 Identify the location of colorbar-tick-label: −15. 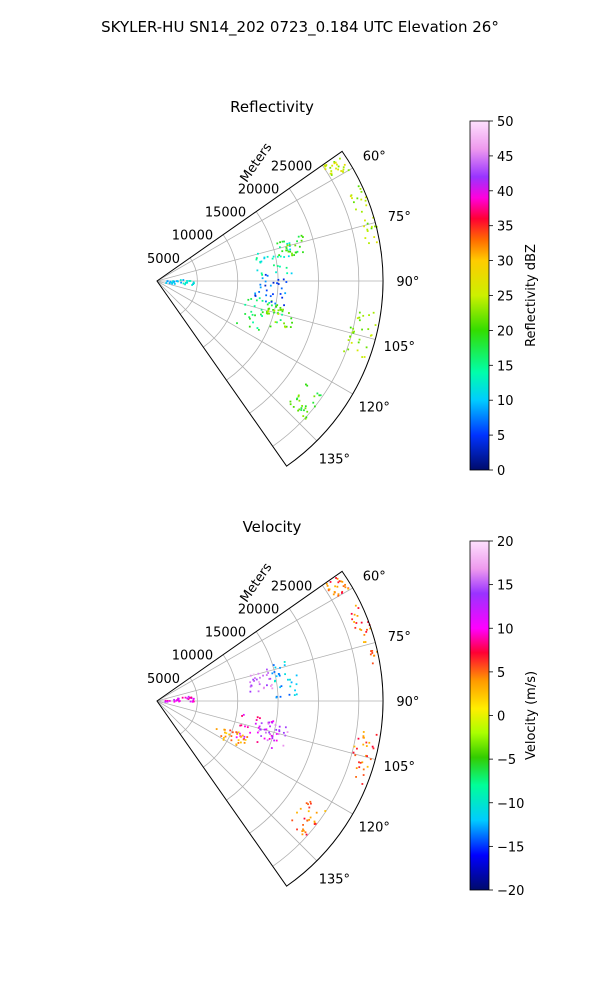
(510, 847).